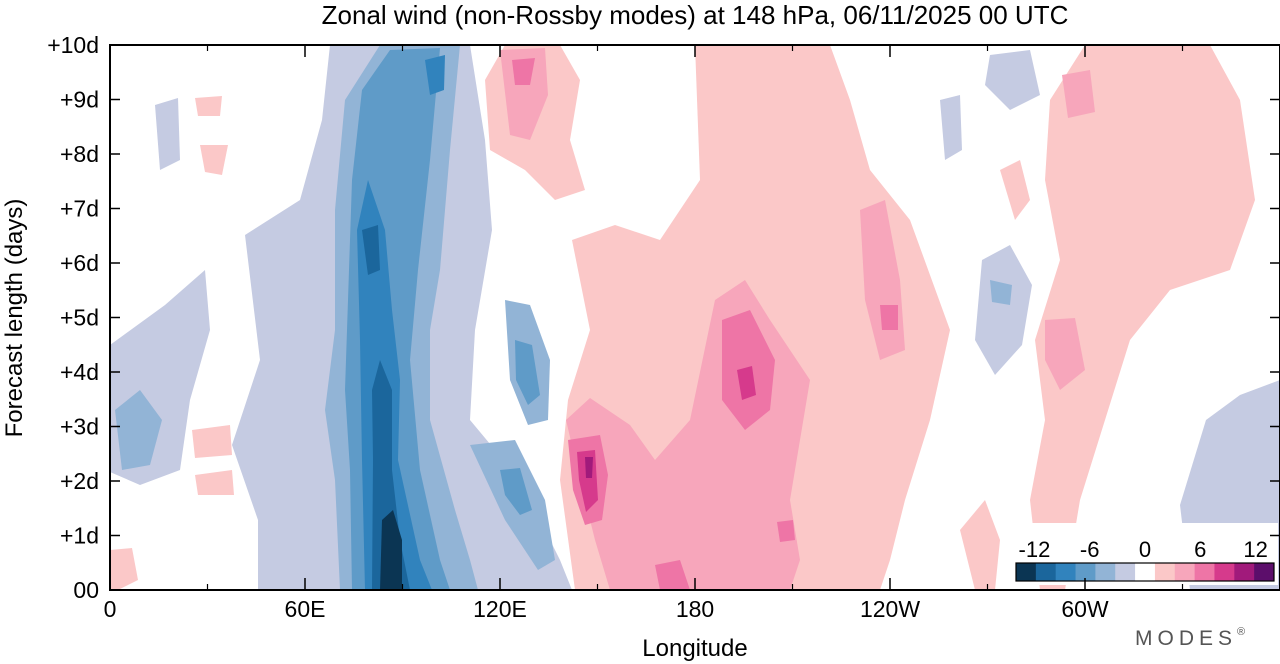  What do you see at coordinates (1090, 549) in the screenshot?
I see `colorbar-label: -6` at bounding box center [1090, 549].